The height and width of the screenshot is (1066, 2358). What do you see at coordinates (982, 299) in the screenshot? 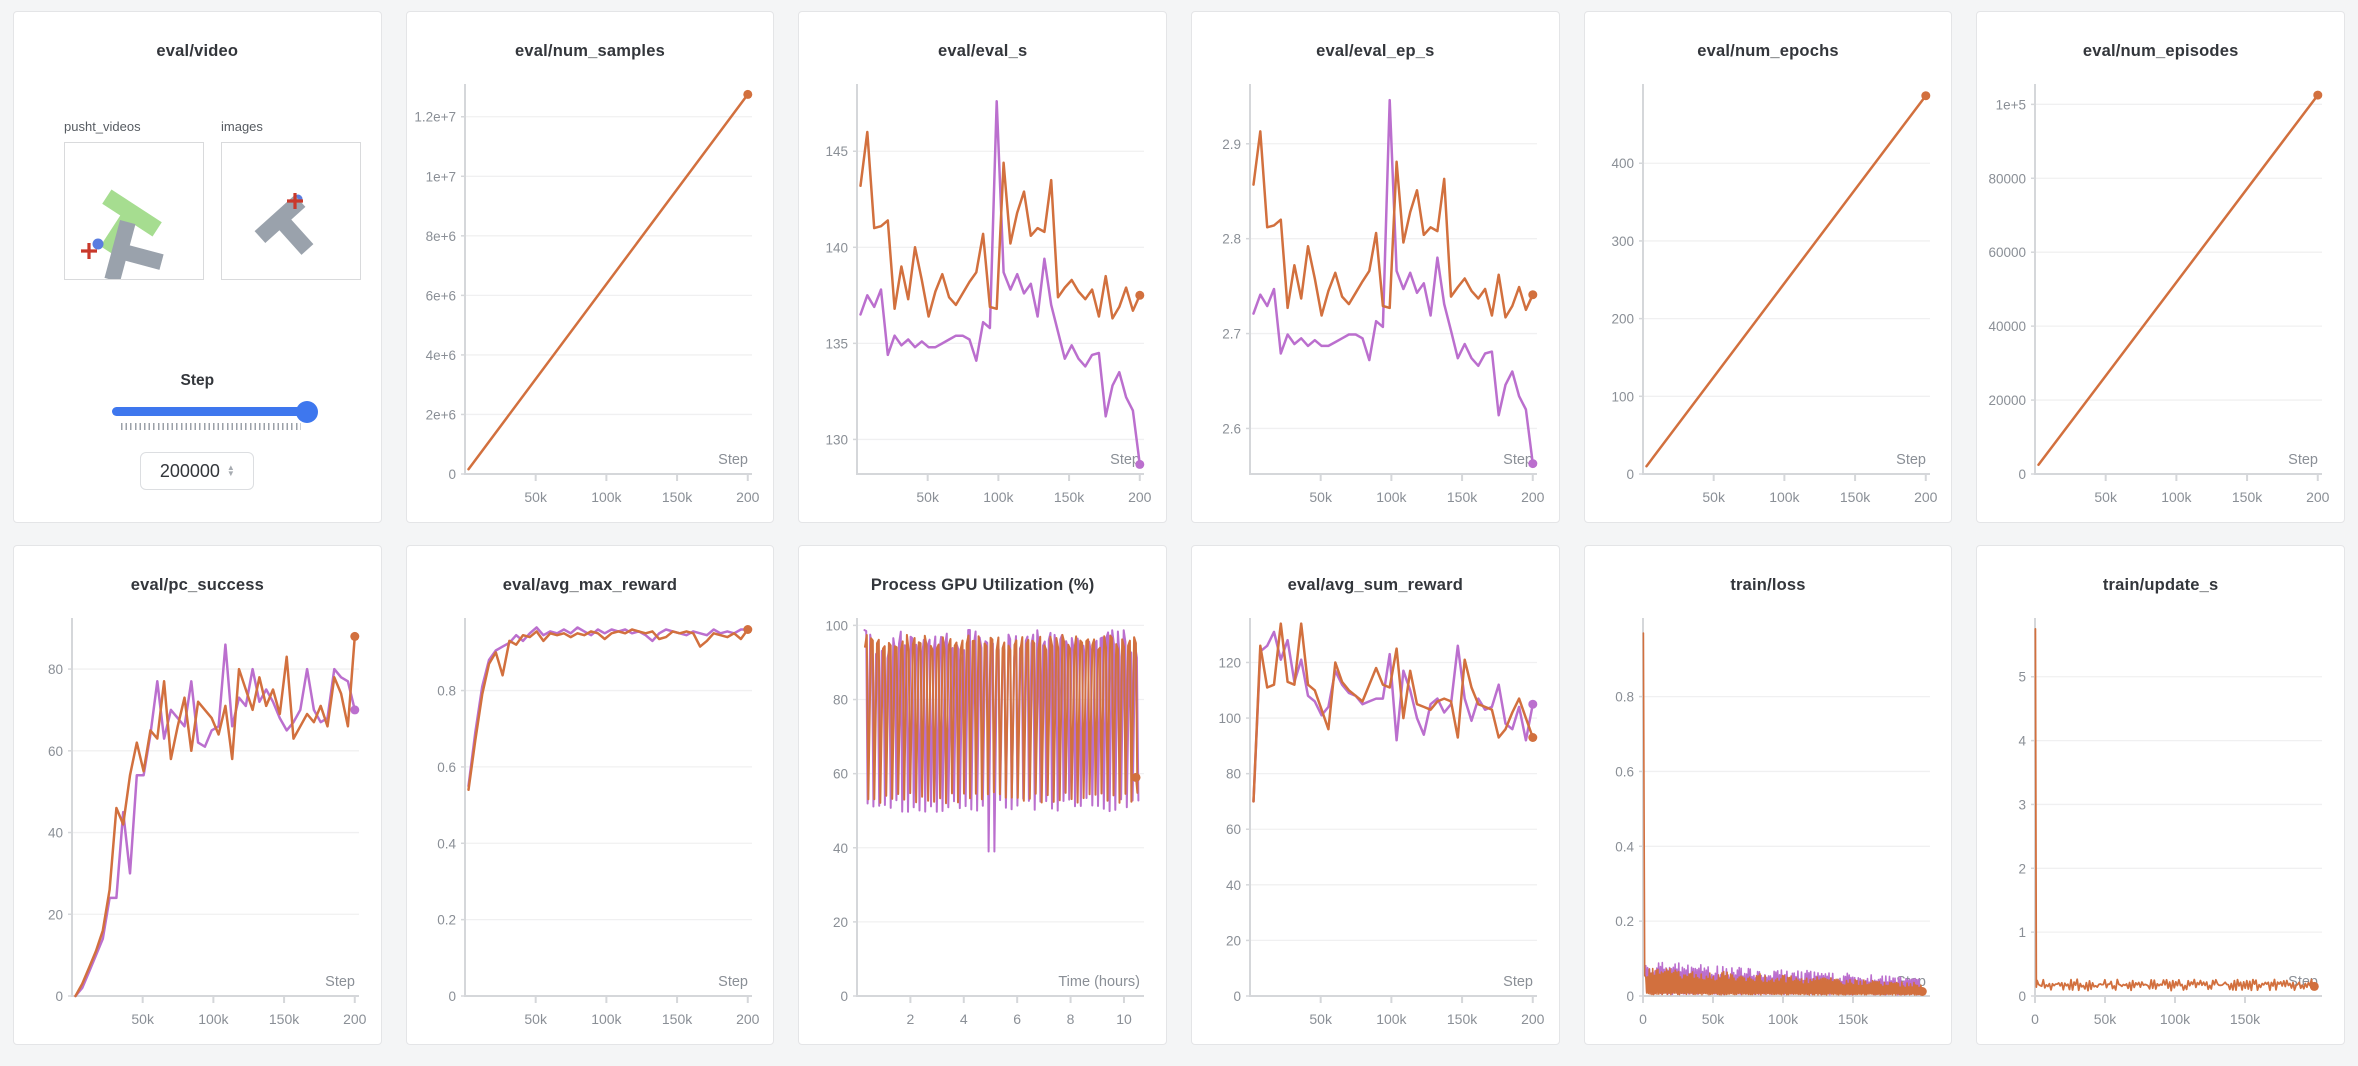
I see `chart-eval-eval-s: 130 135 140 145 50k 100k 150k 200 Step` at bounding box center [982, 299].